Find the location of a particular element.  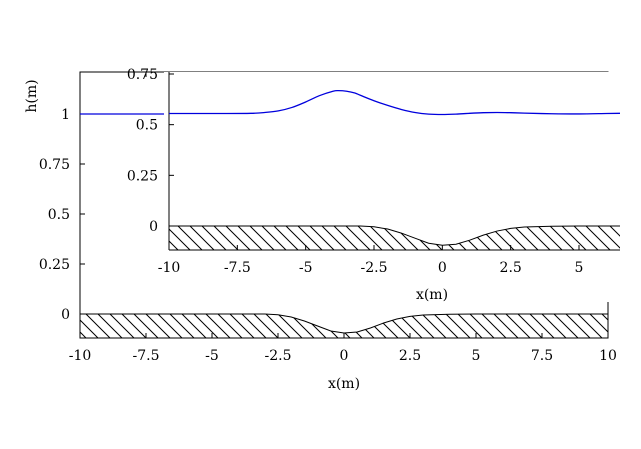

inset-x-tick-label: 2.5 is located at coordinates (511, 268).